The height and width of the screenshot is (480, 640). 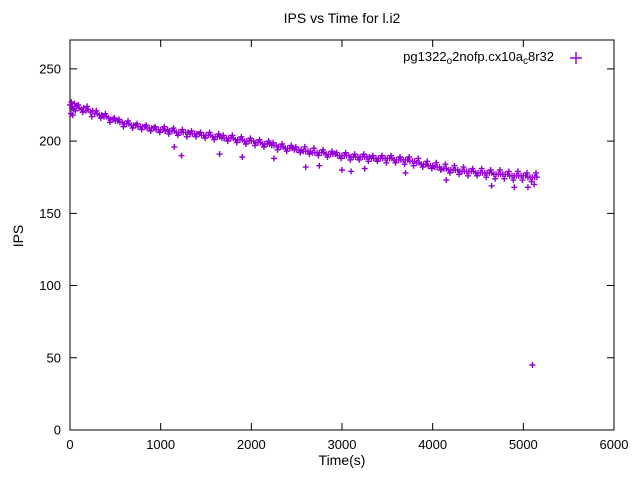 What do you see at coordinates (50, 285) in the screenshot?
I see `y-tick-label: 100` at bounding box center [50, 285].